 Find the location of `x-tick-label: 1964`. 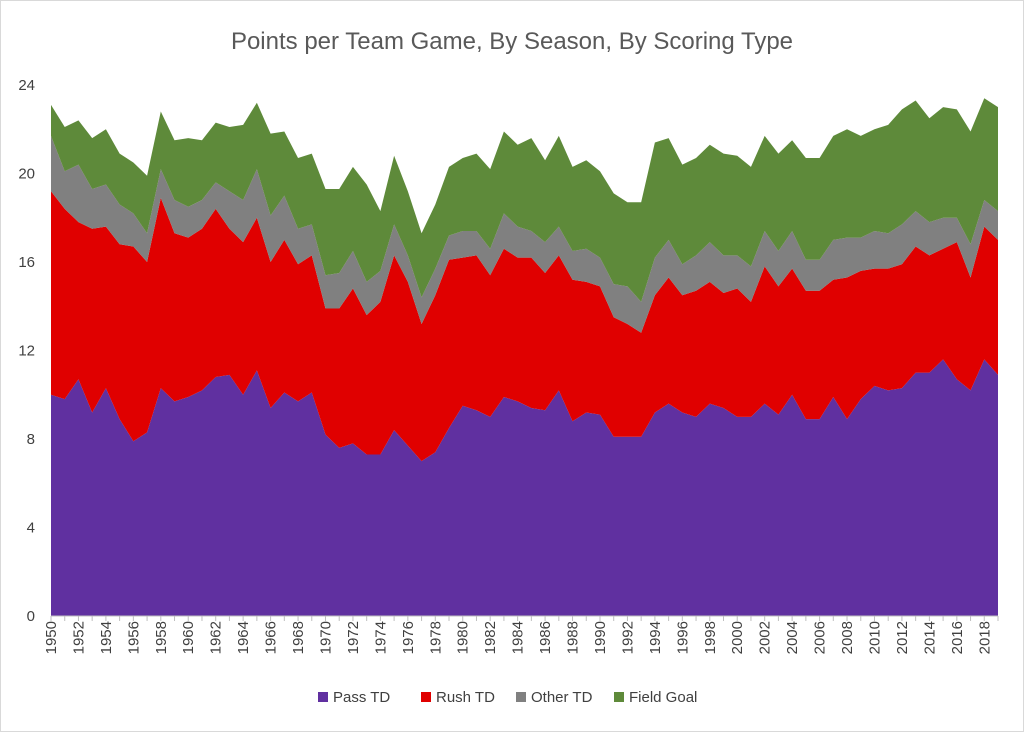

x-tick-label: 1964 is located at coordinates (243, 637).